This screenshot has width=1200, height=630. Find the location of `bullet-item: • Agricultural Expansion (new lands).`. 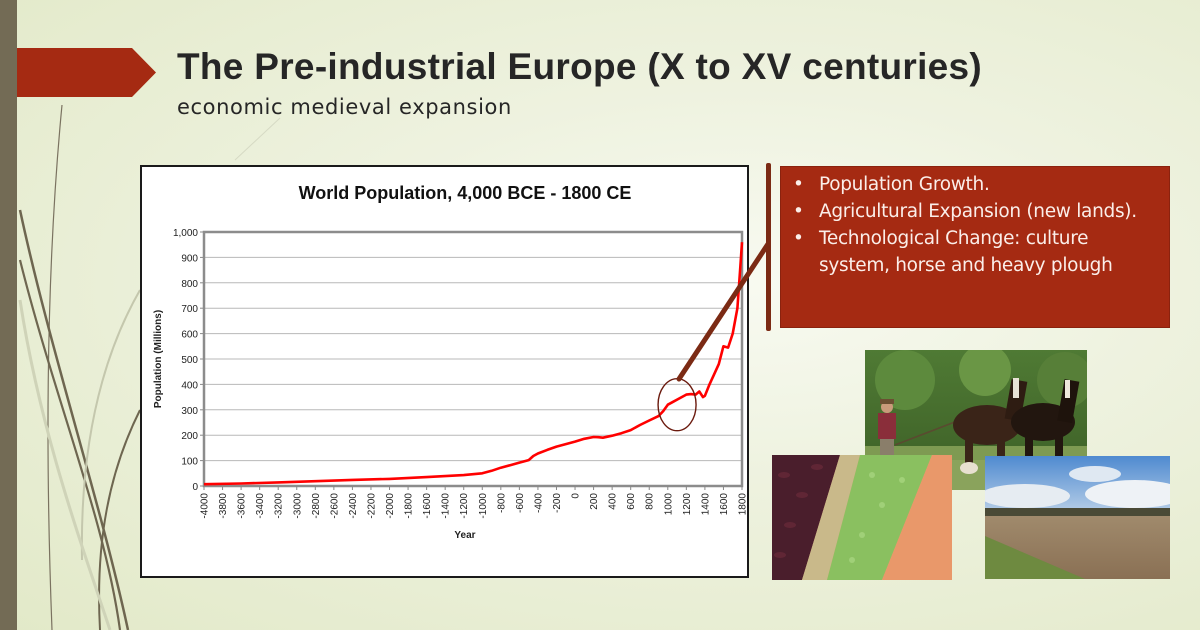

bullet-item: • Agricultural Expansion (new lands). is located at coordinates (977, 211).